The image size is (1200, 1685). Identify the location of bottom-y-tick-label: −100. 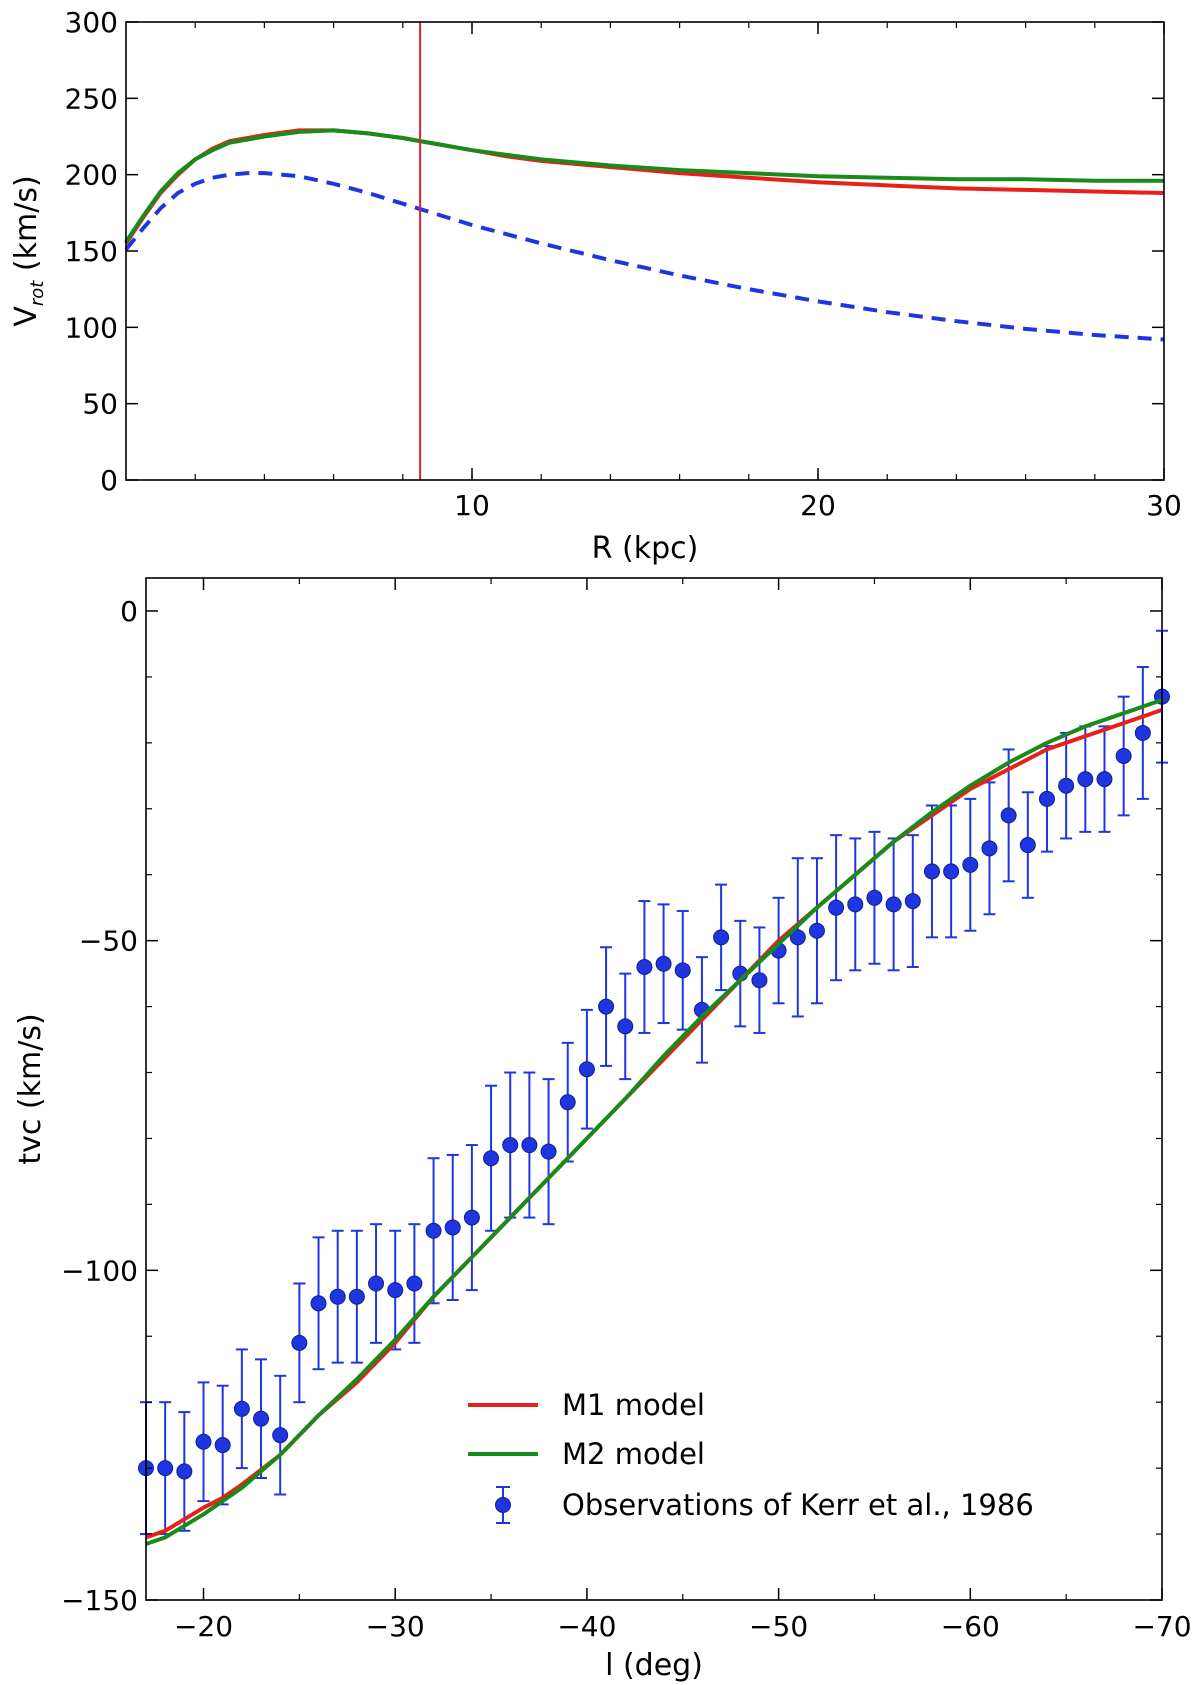
(99, 1270).